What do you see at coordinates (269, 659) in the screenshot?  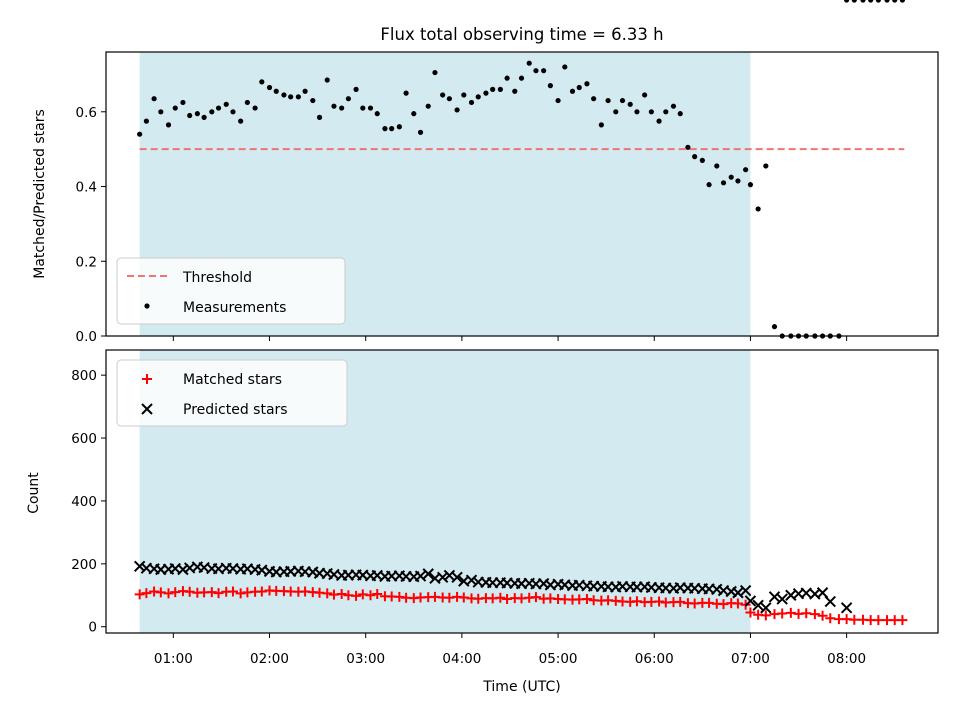 I see `x-tick-label: 02:00` at bounding box center [269, 659].